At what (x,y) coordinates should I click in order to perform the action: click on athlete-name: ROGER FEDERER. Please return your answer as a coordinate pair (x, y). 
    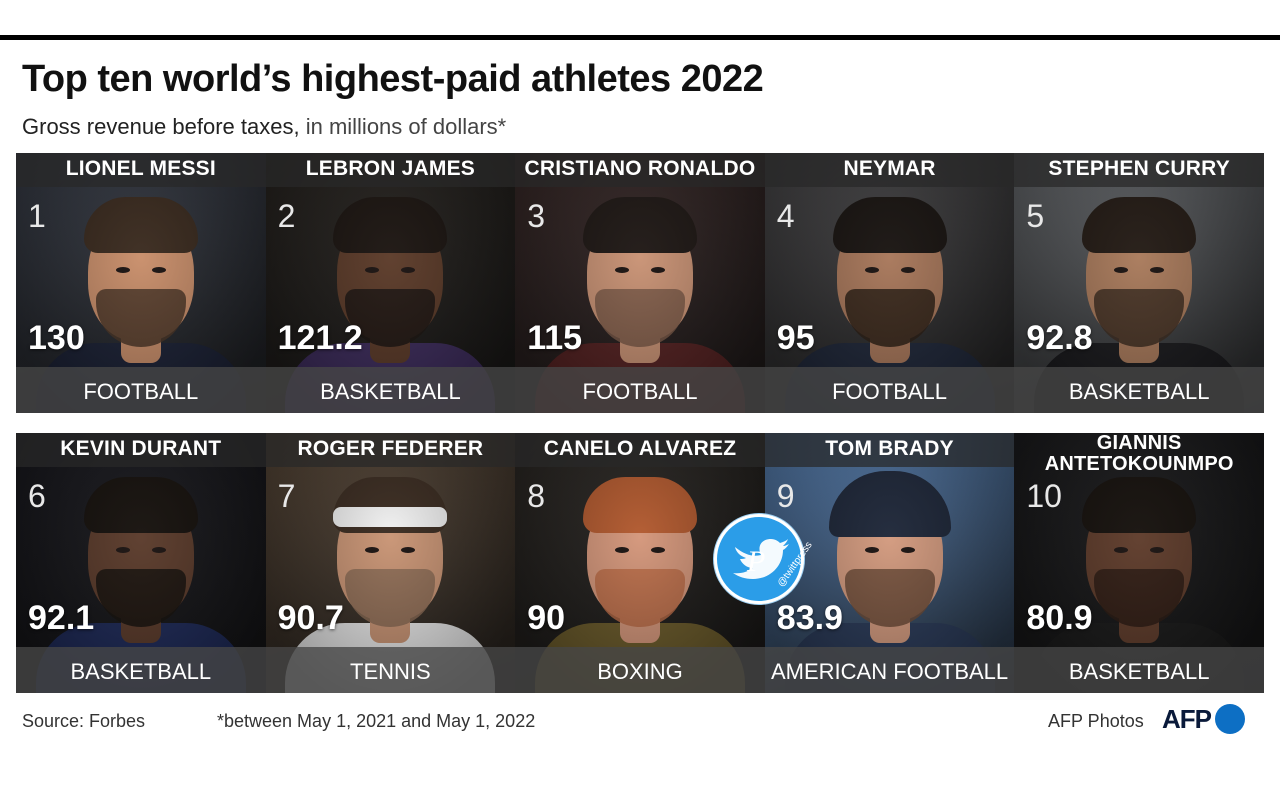
    Looking at the image, I should click on (390, 448).